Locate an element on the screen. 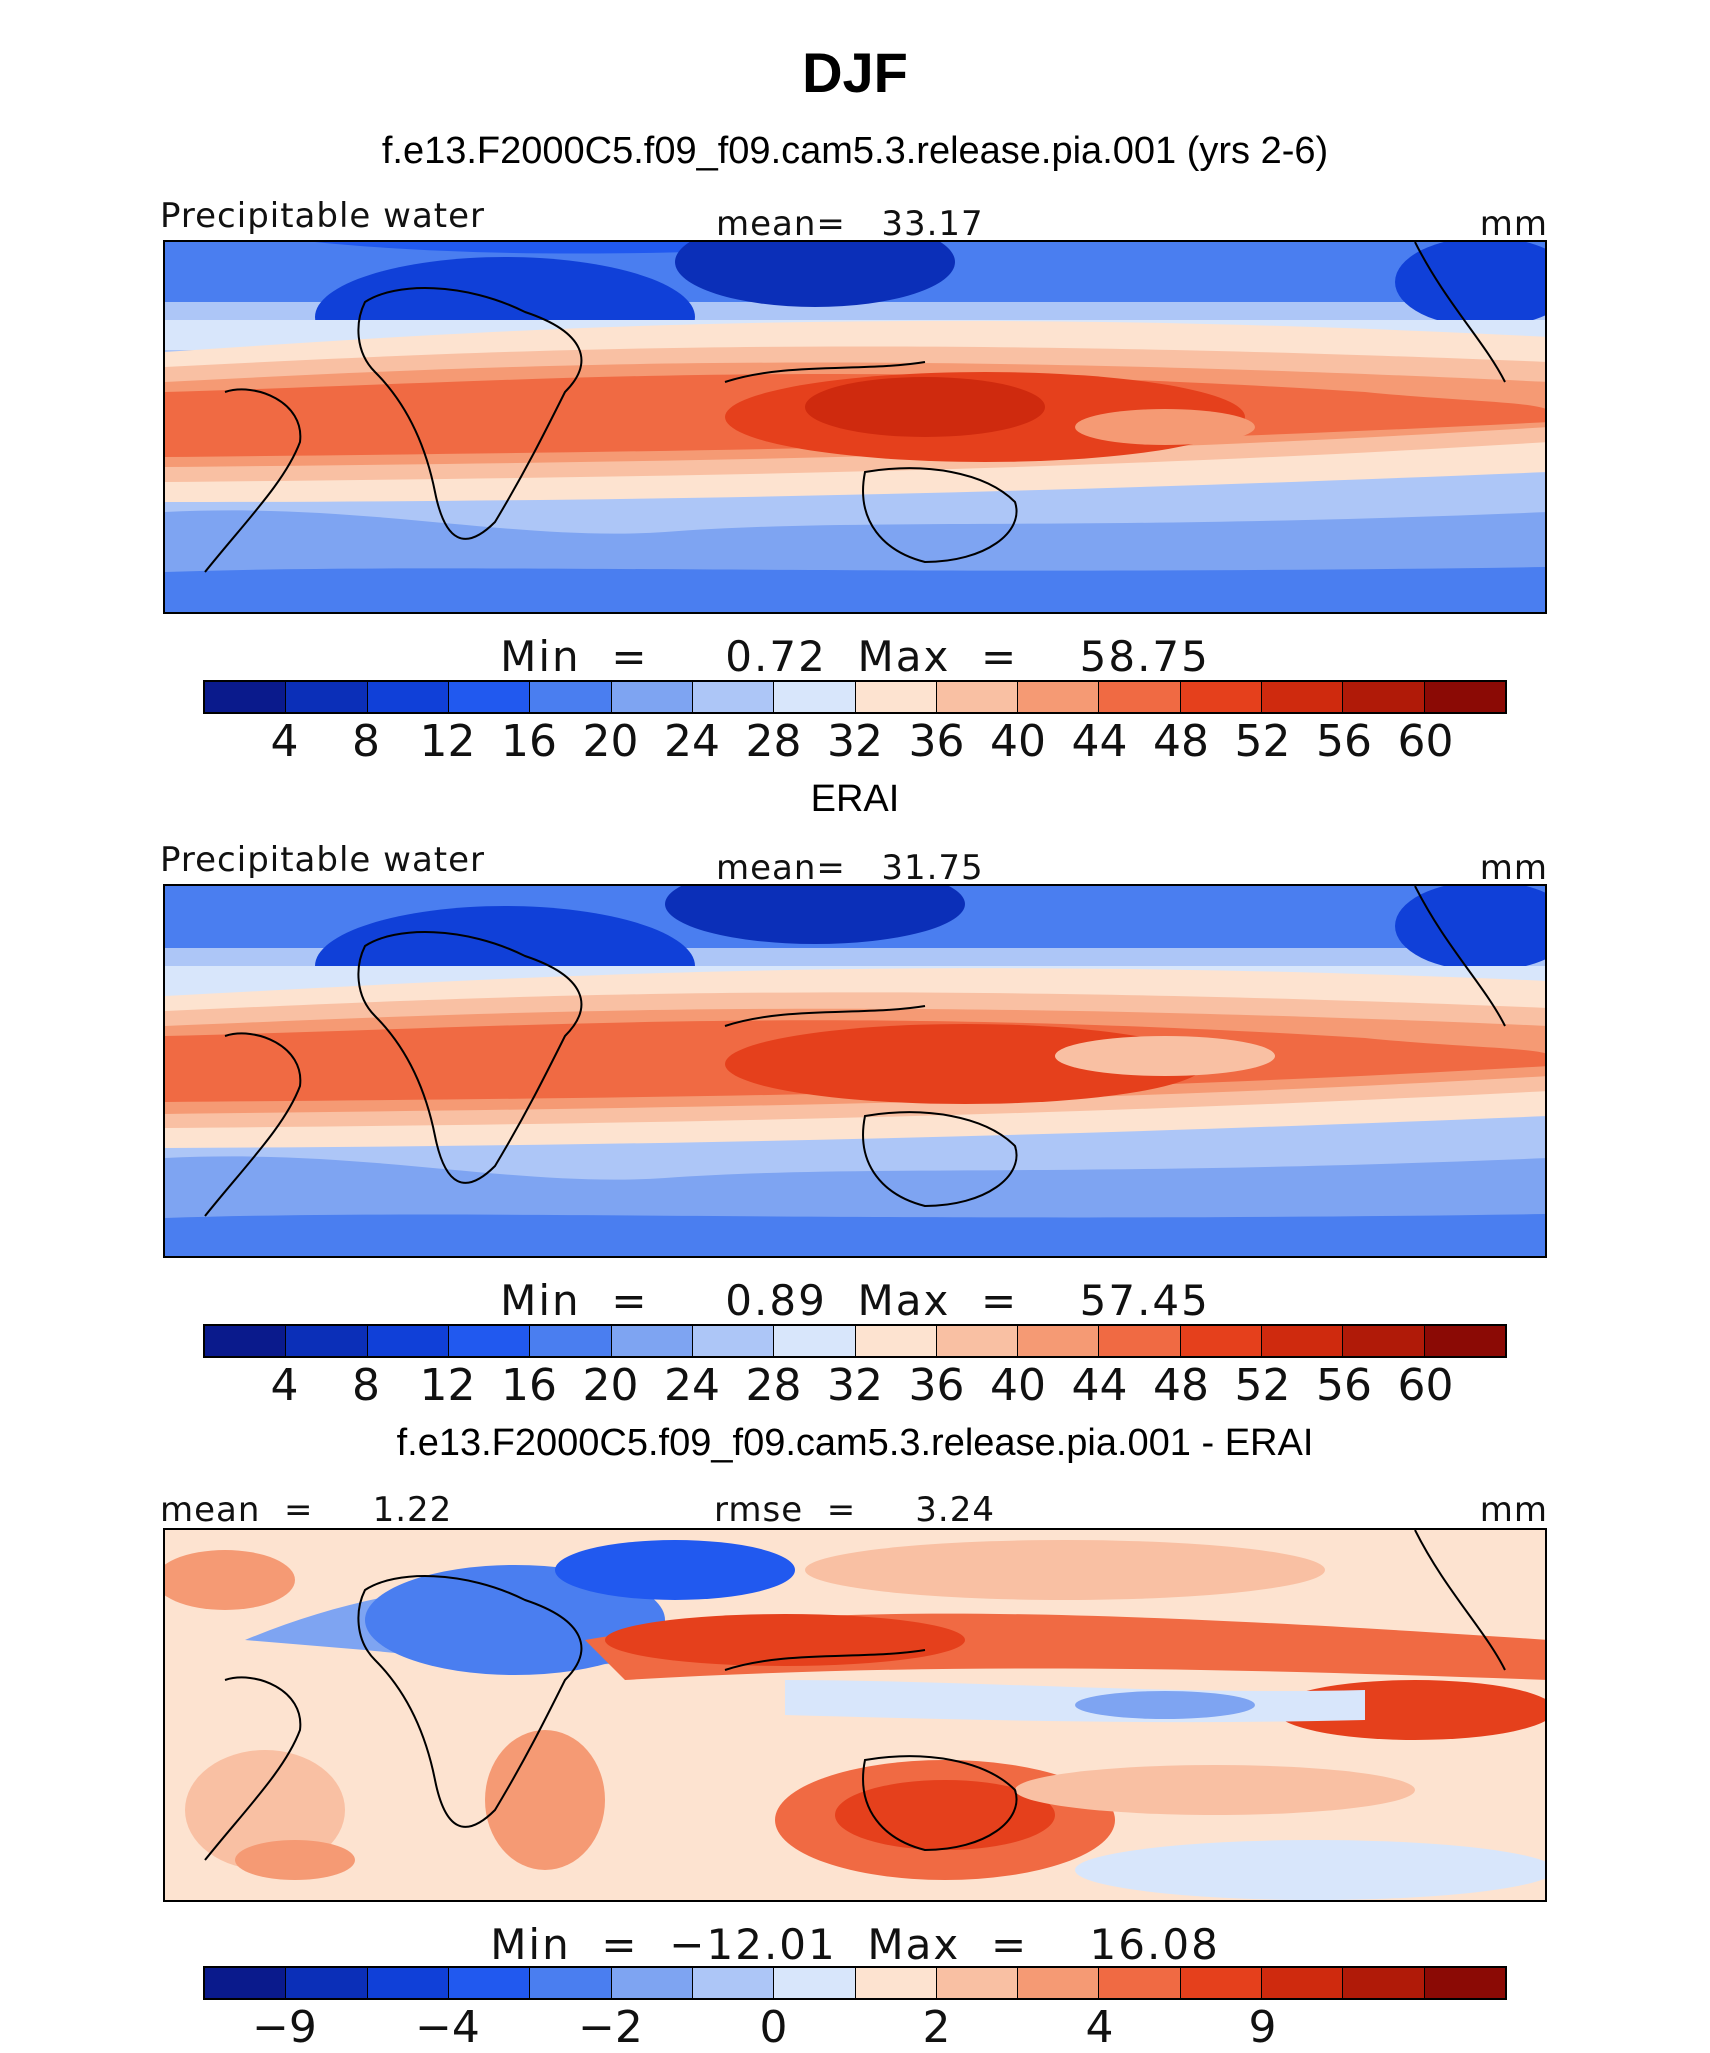 The image size is (1710, 2053). panel-1-map is located at coordinates (855, 427).